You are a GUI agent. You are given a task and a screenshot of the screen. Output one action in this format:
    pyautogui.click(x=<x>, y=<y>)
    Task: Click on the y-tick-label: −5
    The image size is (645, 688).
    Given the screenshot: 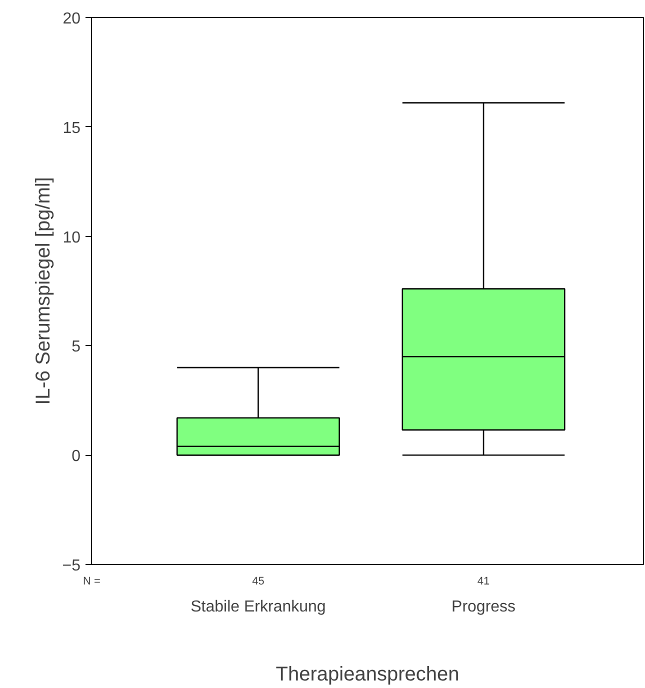 What is the action you would take?
    pyautogui.click(x=71, y=566)
    